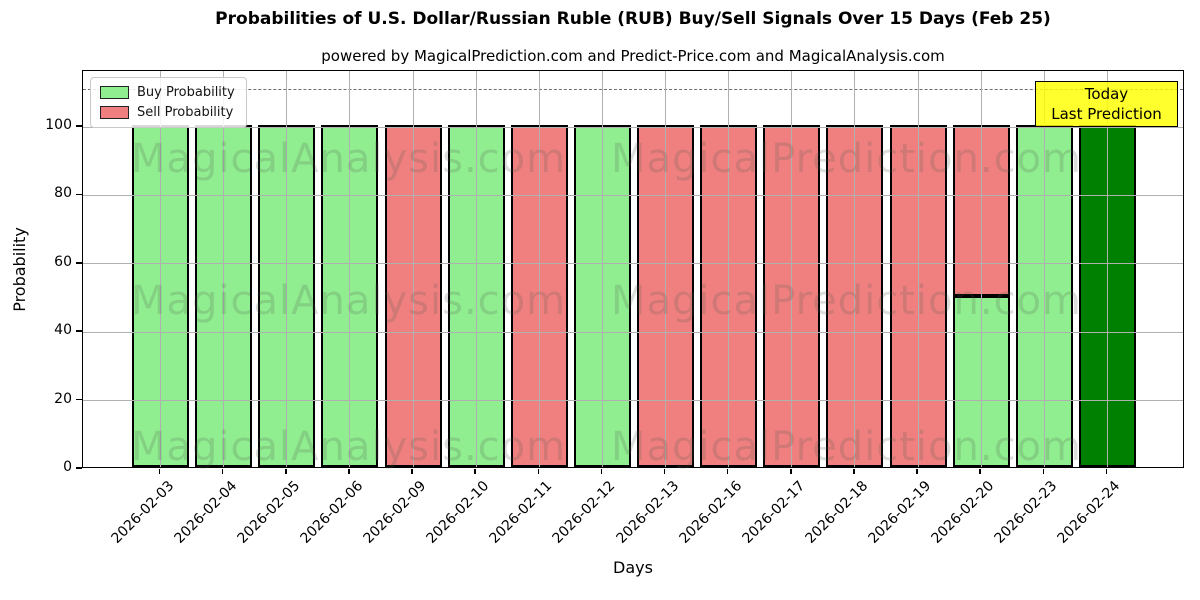  Describe the element at coordinates (205, 512) in the screenshot. I see `x-tick-label: 2026-02-04` at that location.